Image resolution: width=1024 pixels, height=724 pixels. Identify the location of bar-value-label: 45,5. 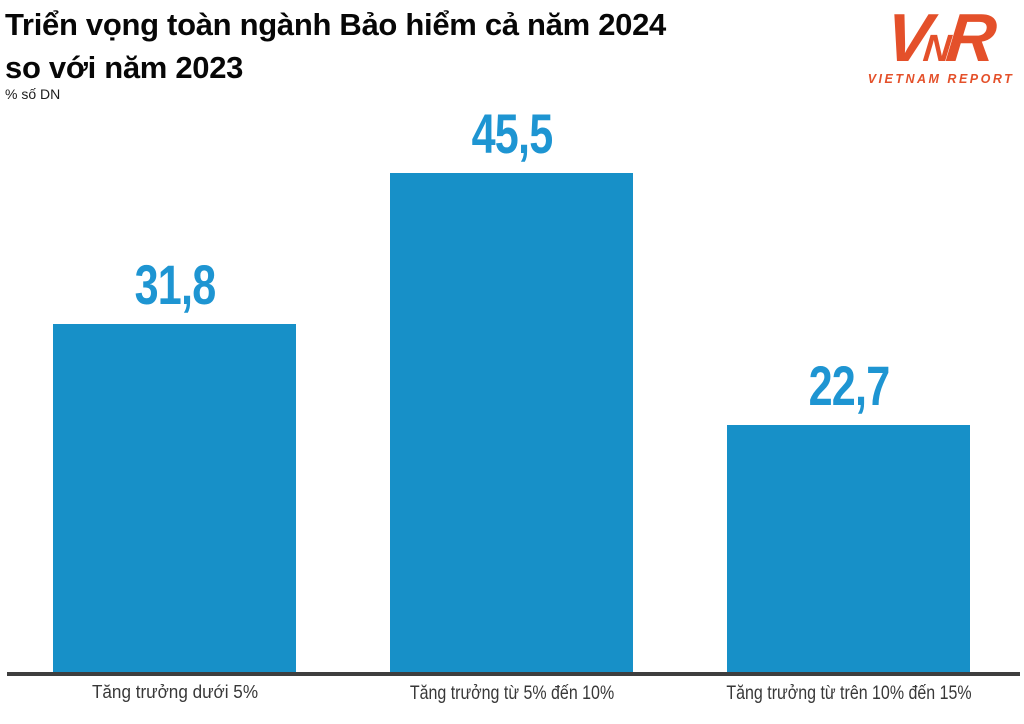
(512, 133).